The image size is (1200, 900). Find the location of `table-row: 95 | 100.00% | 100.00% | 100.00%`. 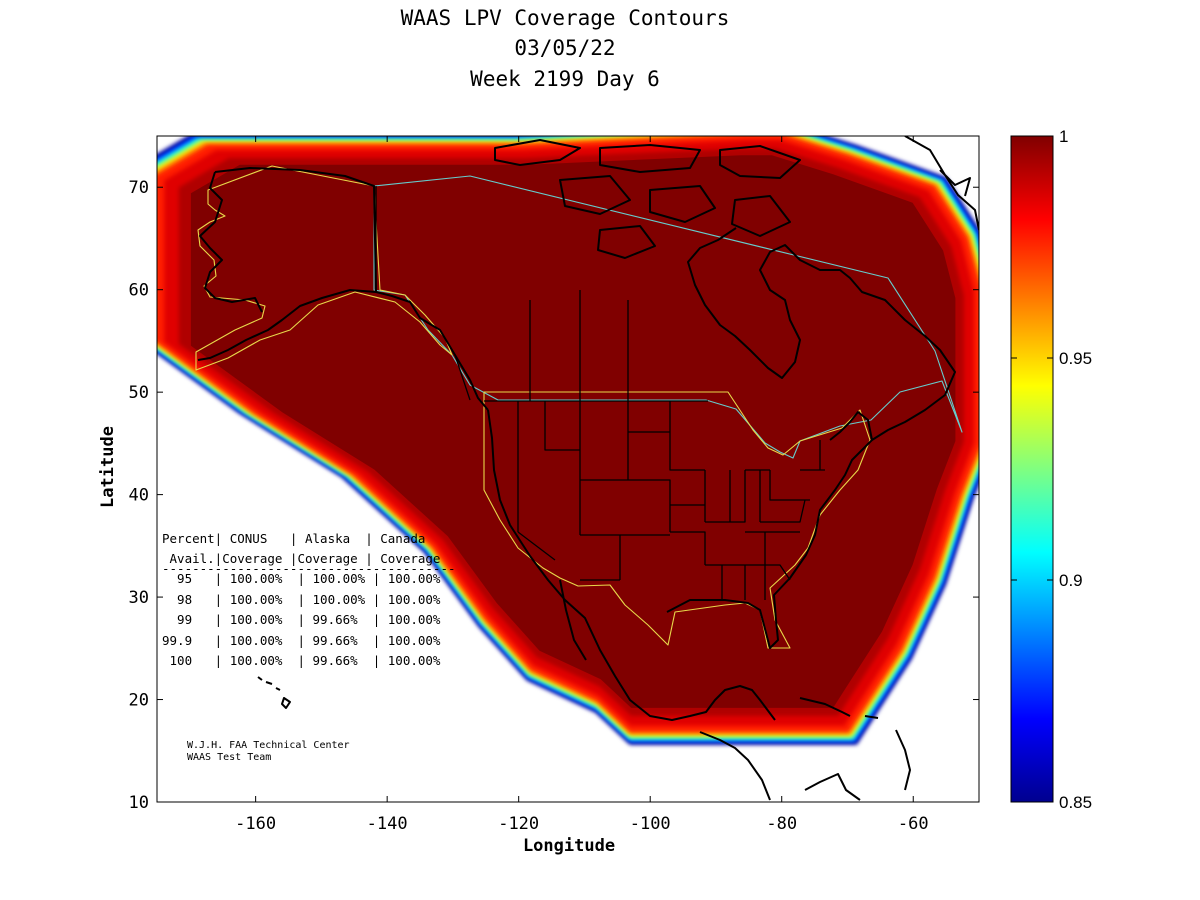

table-row: 95 | 100.00% | 100.00% | 100.00% is located at coordinates (301, 578).